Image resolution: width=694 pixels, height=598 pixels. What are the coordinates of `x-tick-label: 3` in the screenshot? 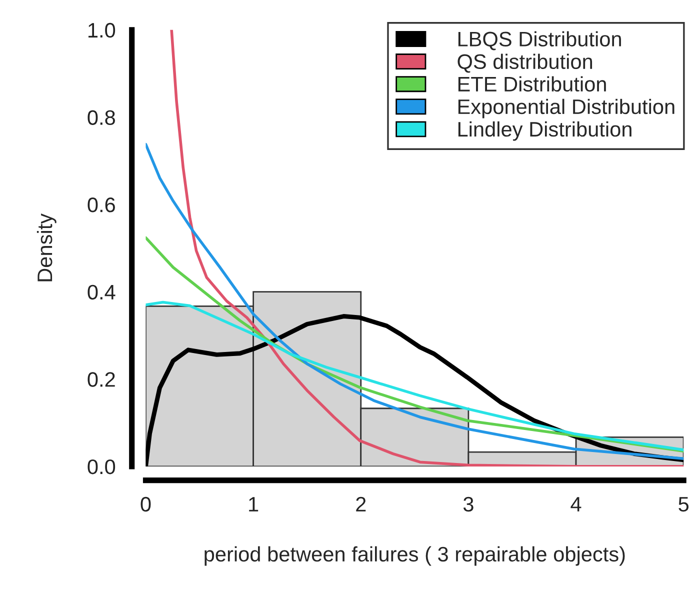 It's located at (468, 504).